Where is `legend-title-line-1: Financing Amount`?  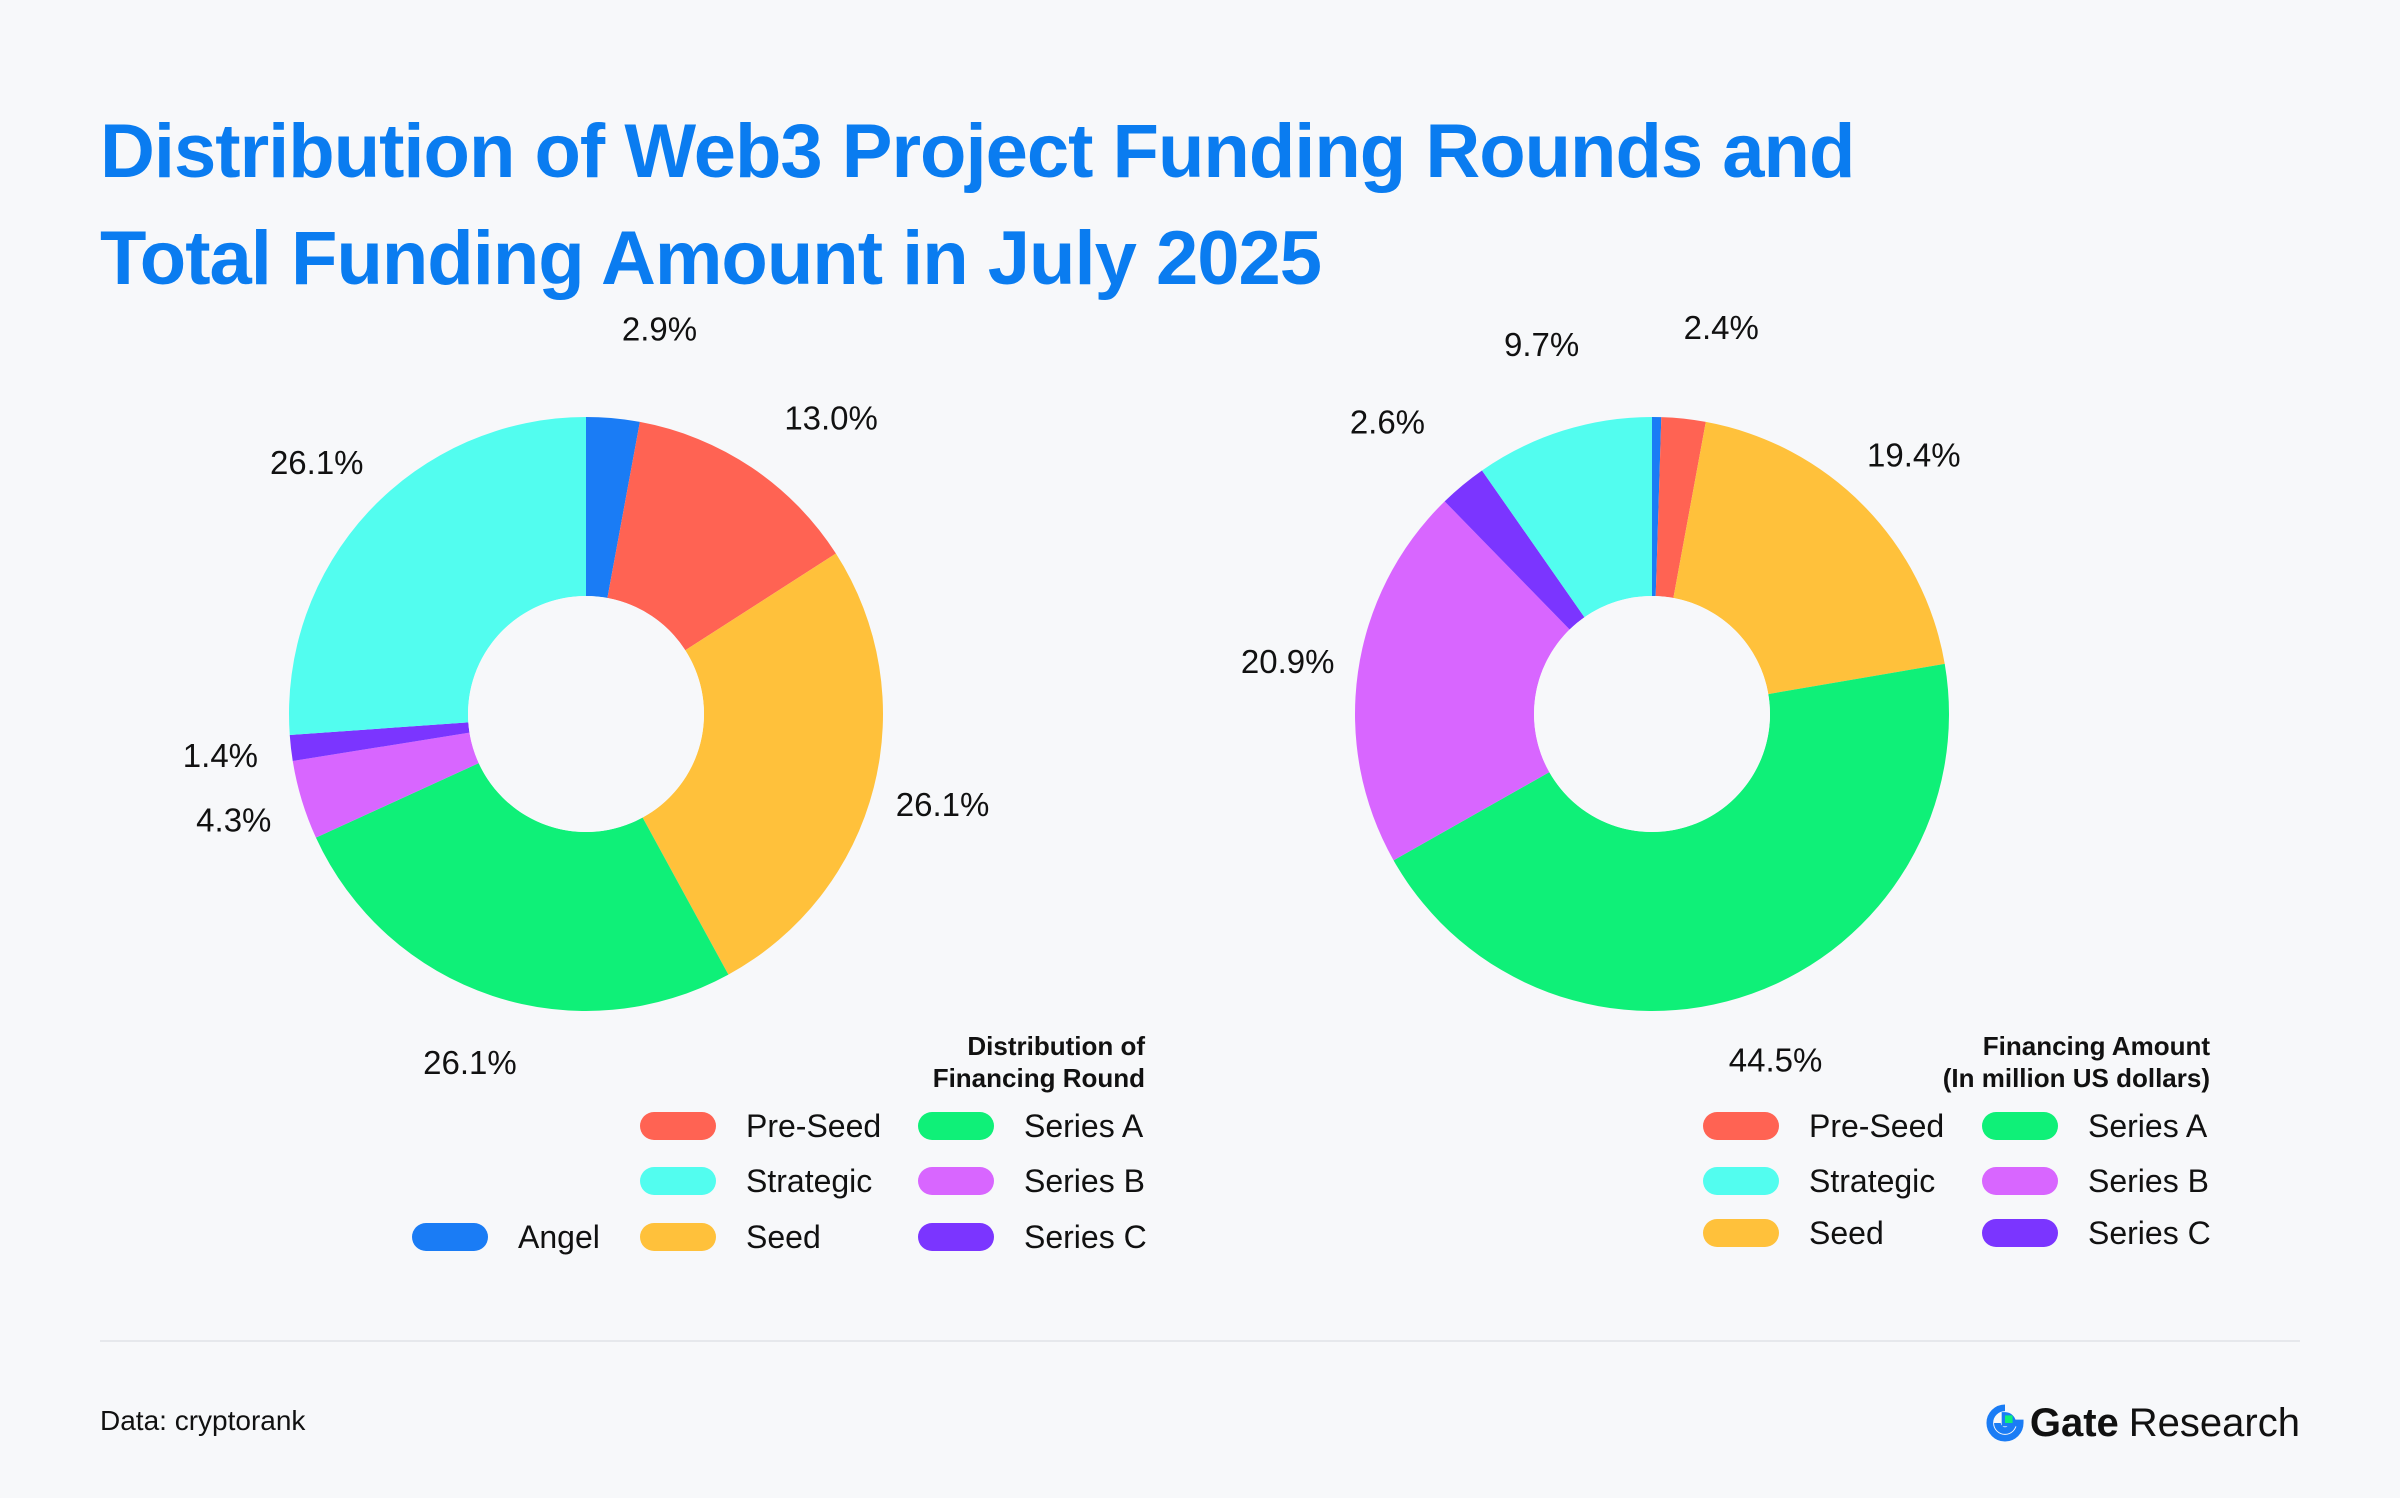
legend-title-line-1: Financing Amount is located at coordinates (2096, 1046).